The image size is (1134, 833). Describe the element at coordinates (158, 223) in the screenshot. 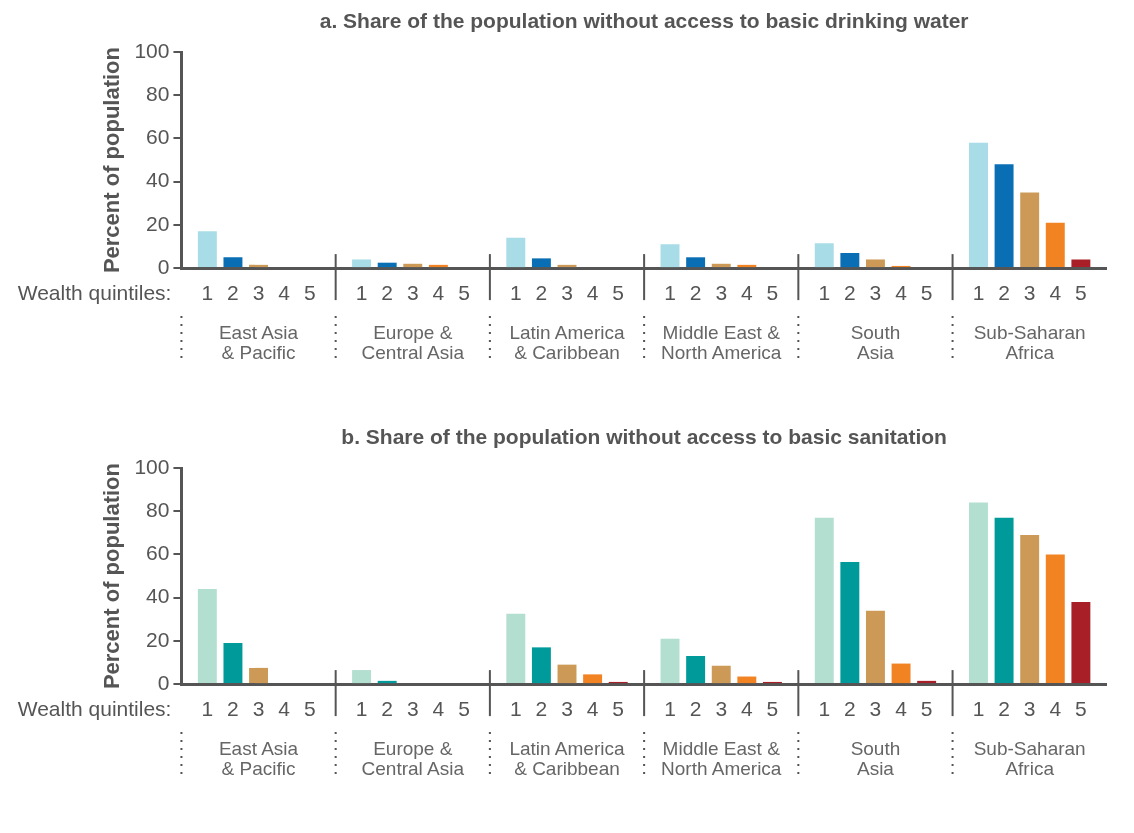

I see `y-tick-label: 20` at that location.